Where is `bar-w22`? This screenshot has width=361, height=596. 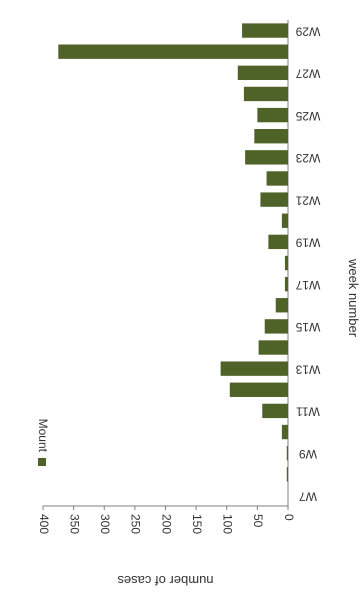
bar-w22 is located at coordinates (277, 178).